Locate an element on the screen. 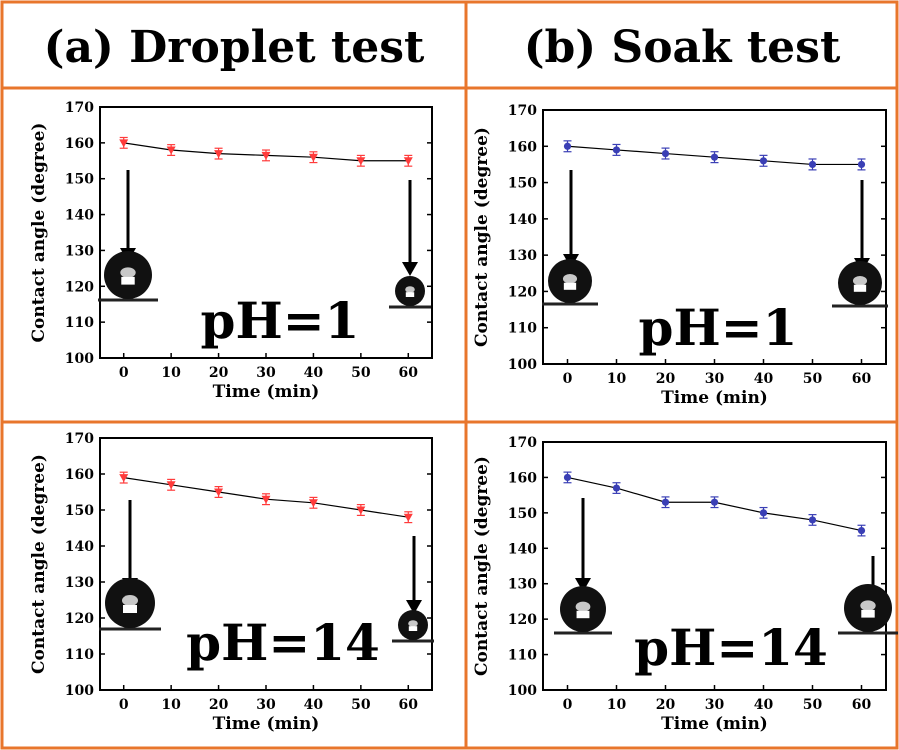 The image size is (899, 750). header-droplet-test: (a) Droplet test is located at coordinates (234, 47).